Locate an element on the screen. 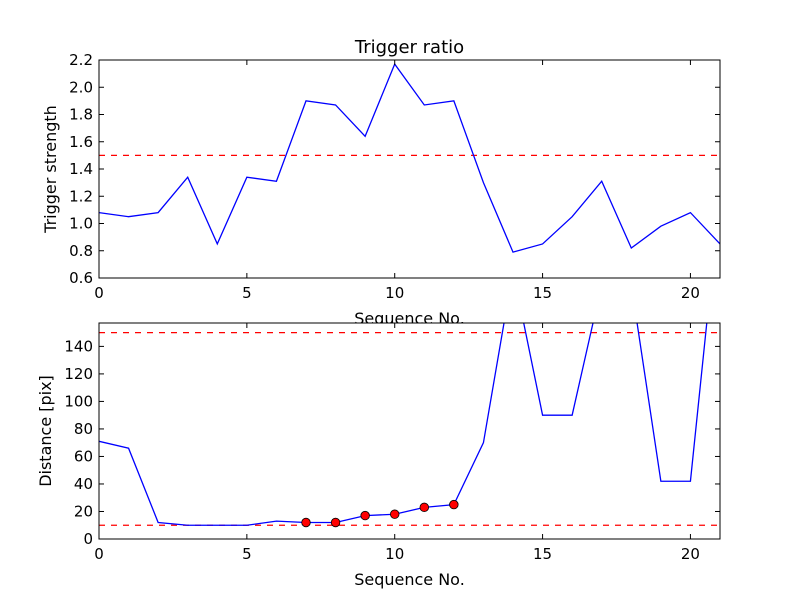 The width and height of the screenshot is (800, 600). y-tick-label: 20 is located at coordinates (83, 511).